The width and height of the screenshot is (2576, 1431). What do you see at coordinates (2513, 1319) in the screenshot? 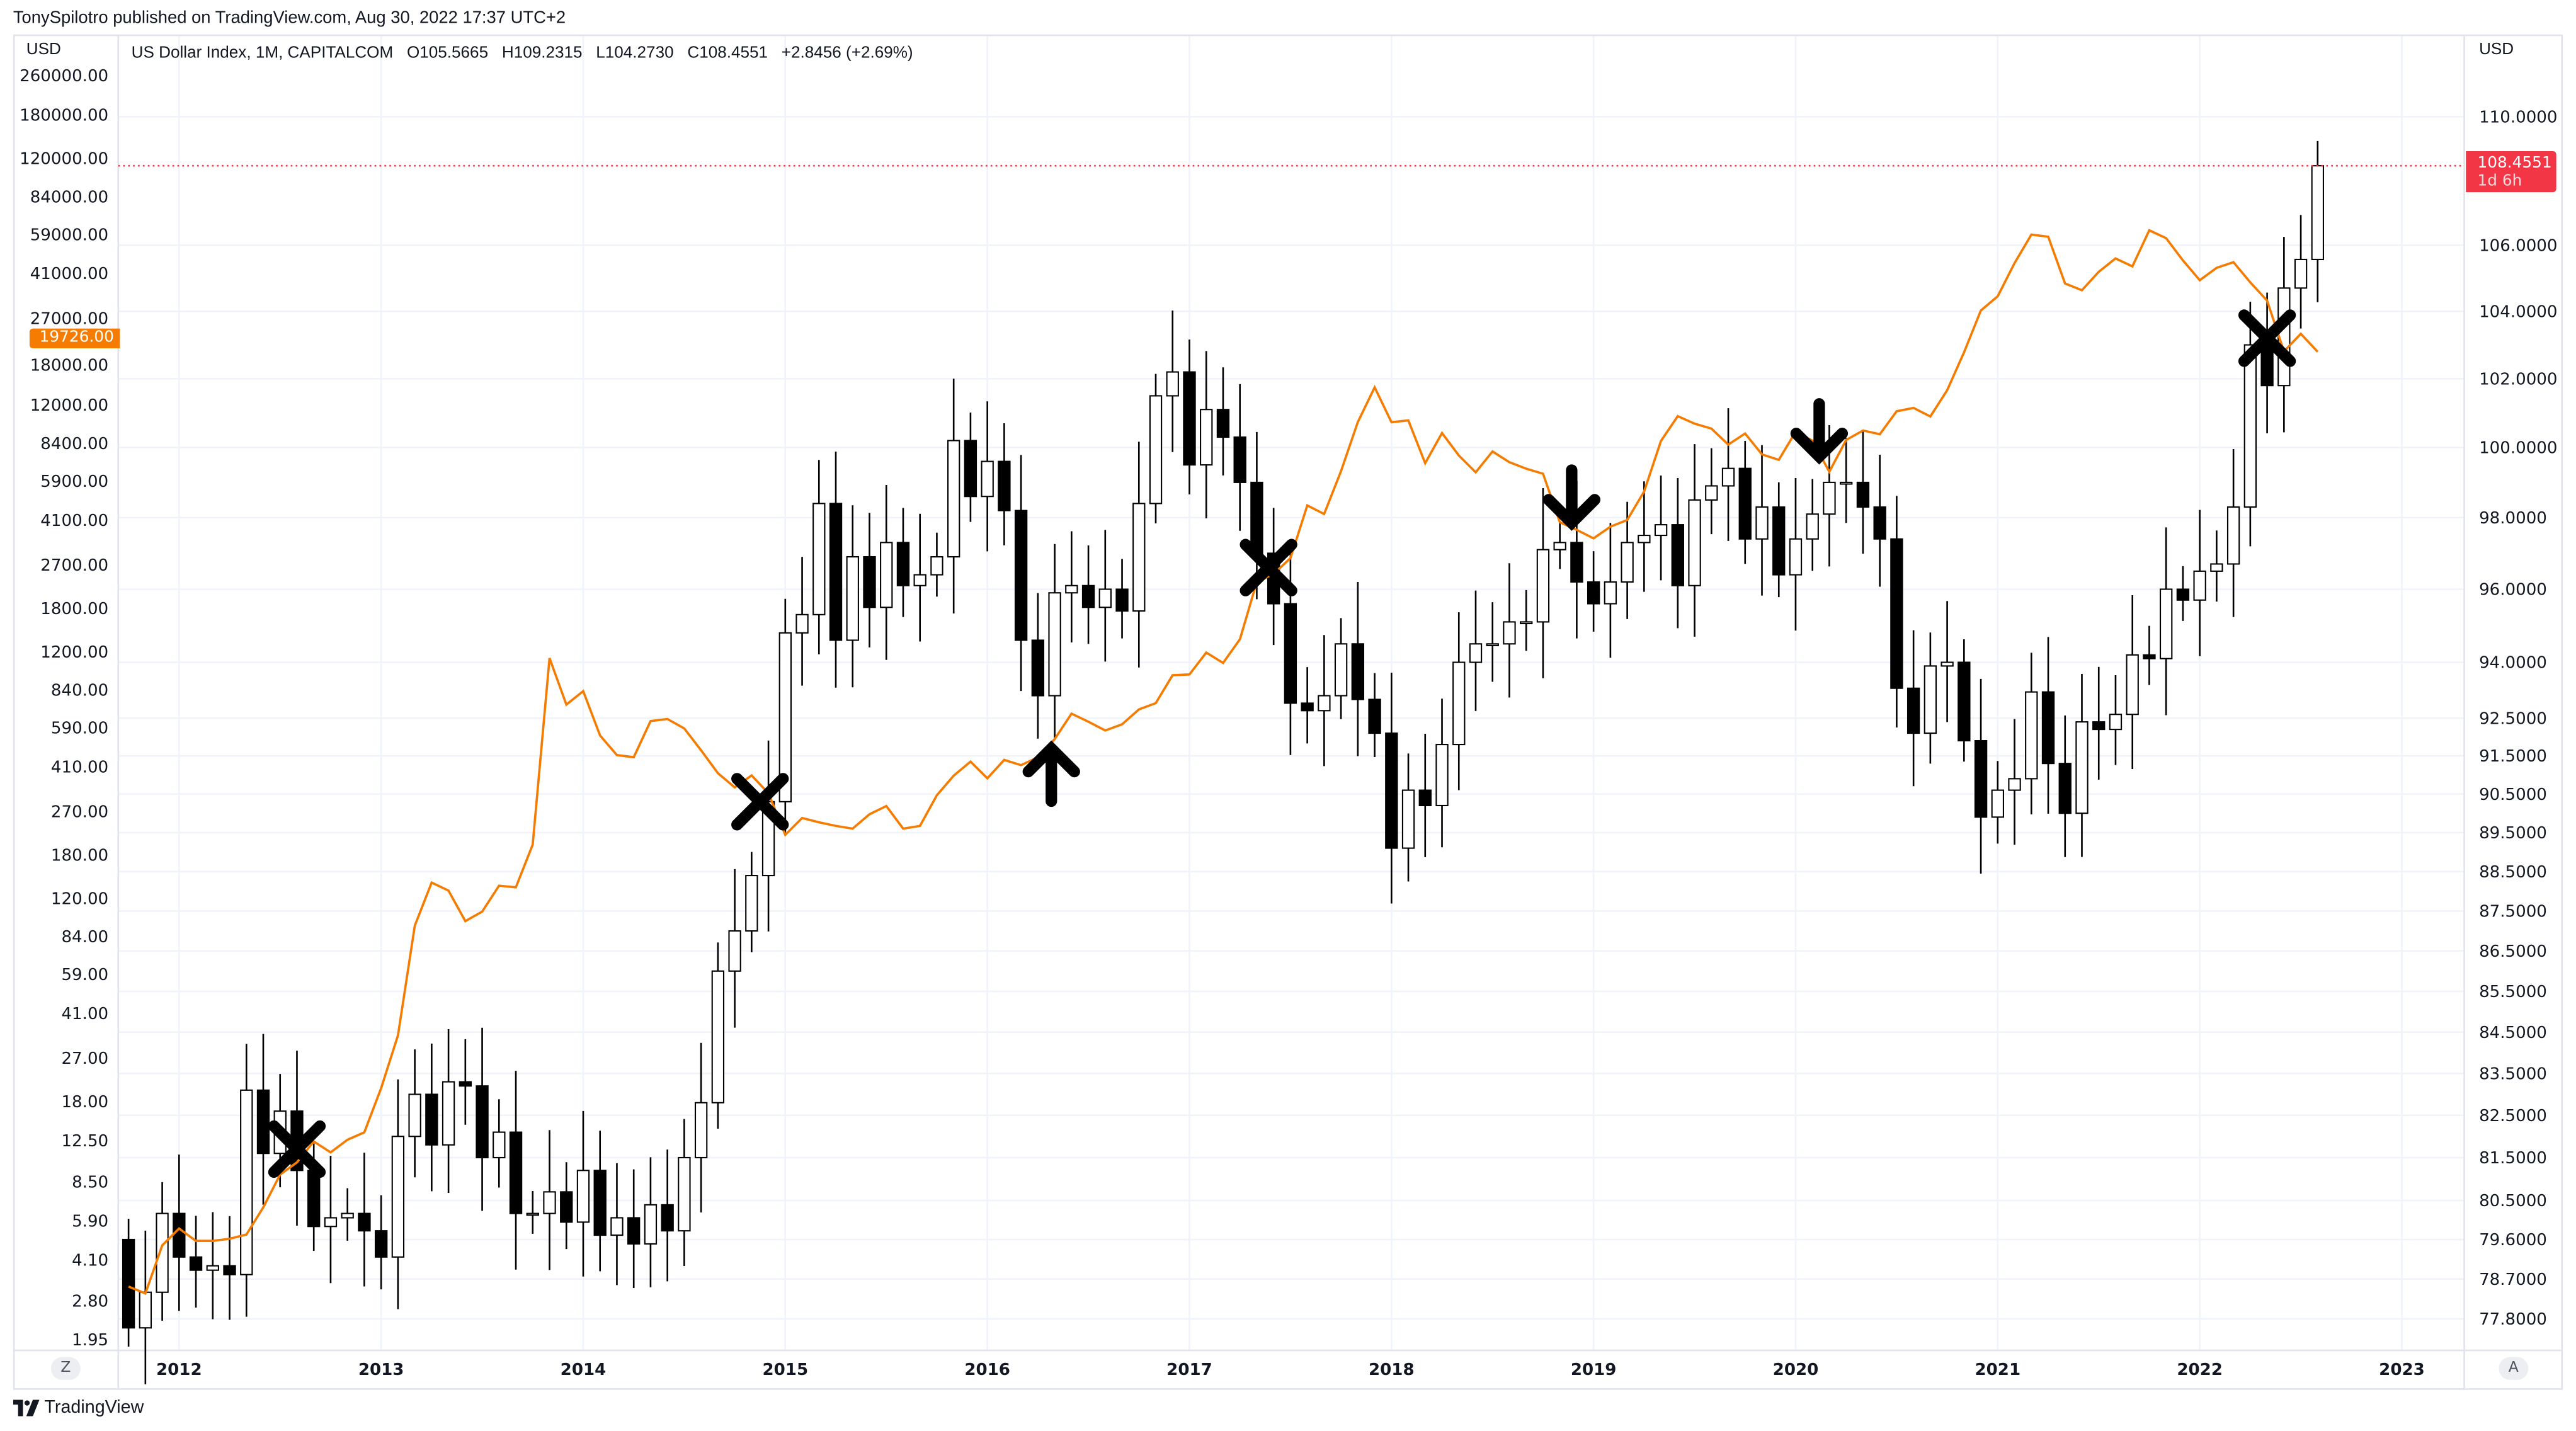
I see `right-axis-tick-23: 77.8000` at bounding box center [2513, 1319].